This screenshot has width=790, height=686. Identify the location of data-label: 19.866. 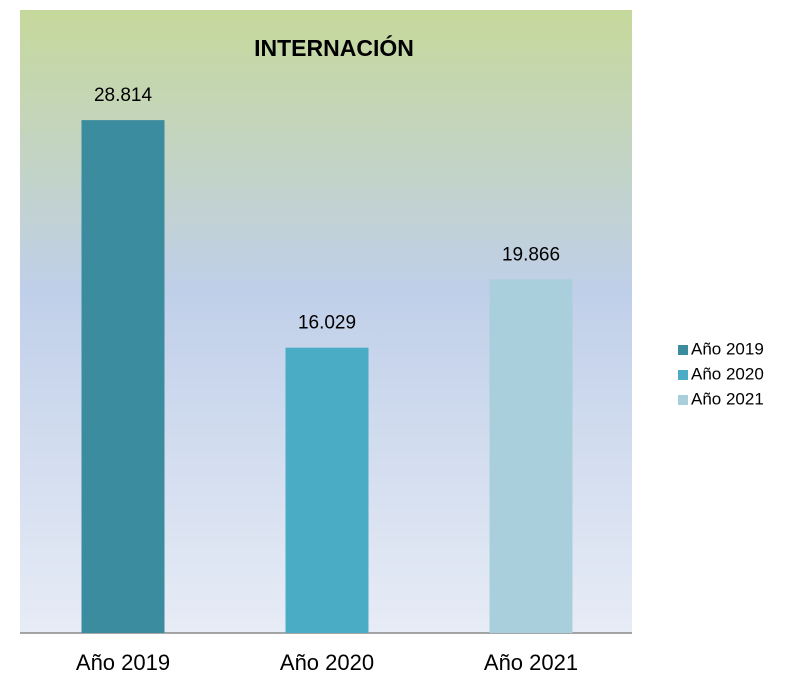
(531, 254).